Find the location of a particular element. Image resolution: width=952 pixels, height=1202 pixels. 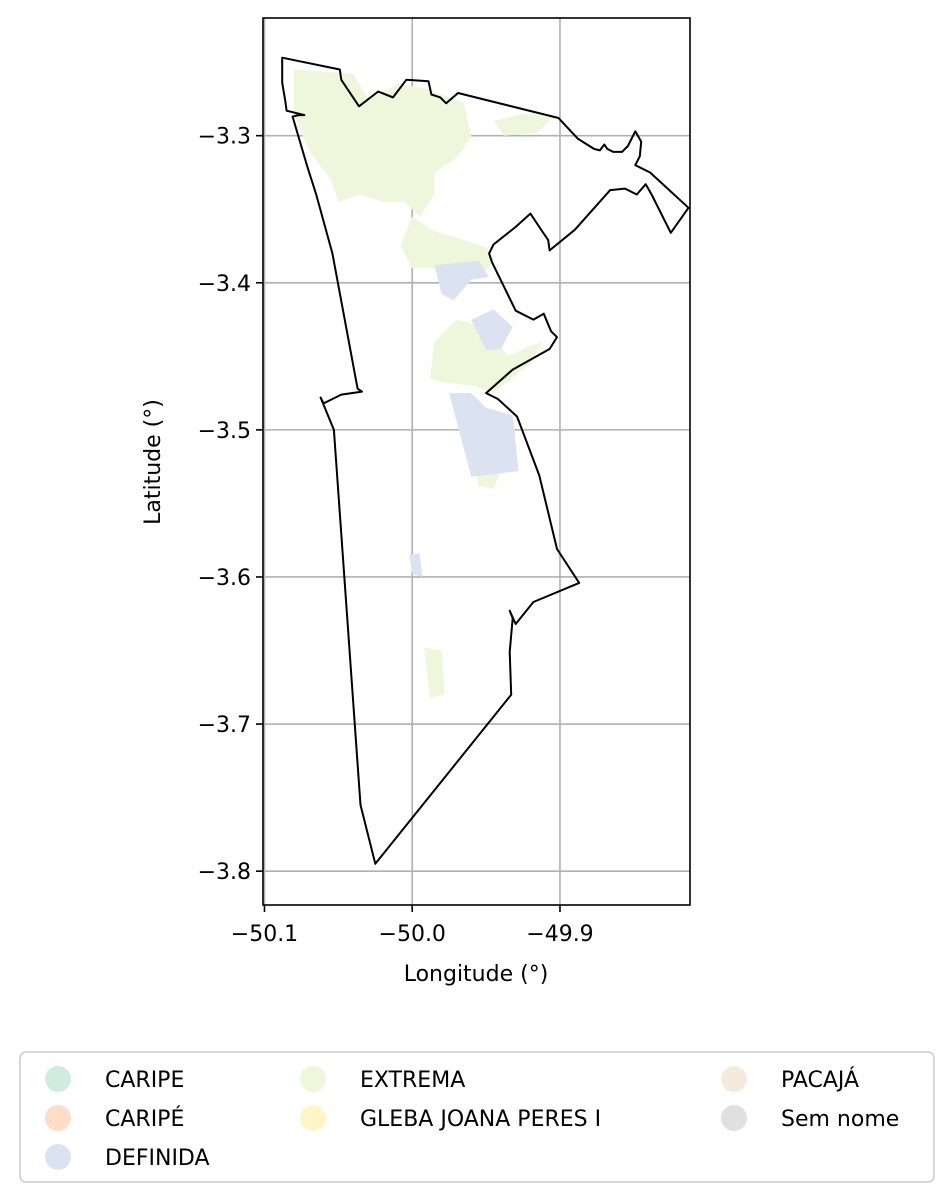

region-polygons is located at coordinates (423, 383).